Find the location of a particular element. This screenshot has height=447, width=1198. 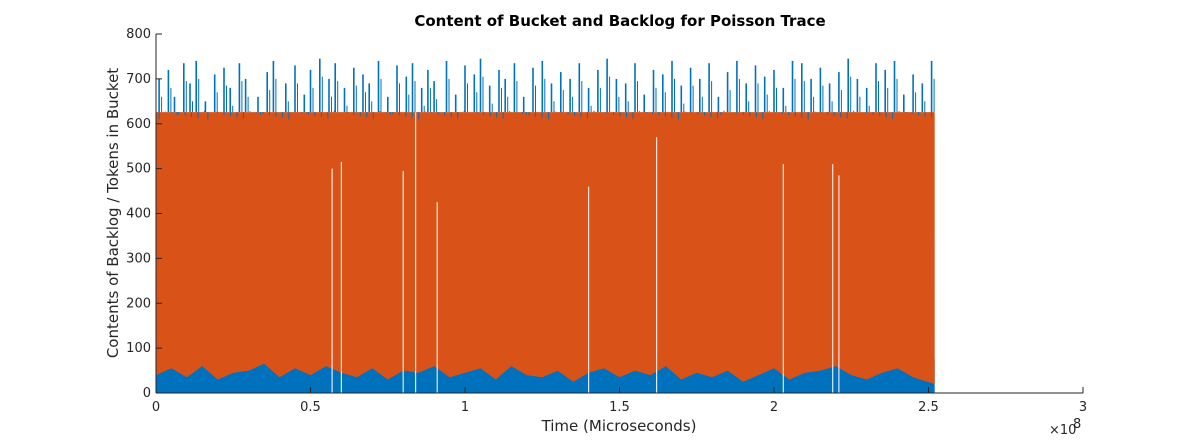

x-axis-label: Time (Microseconds) is located at coordinates (619, 426).